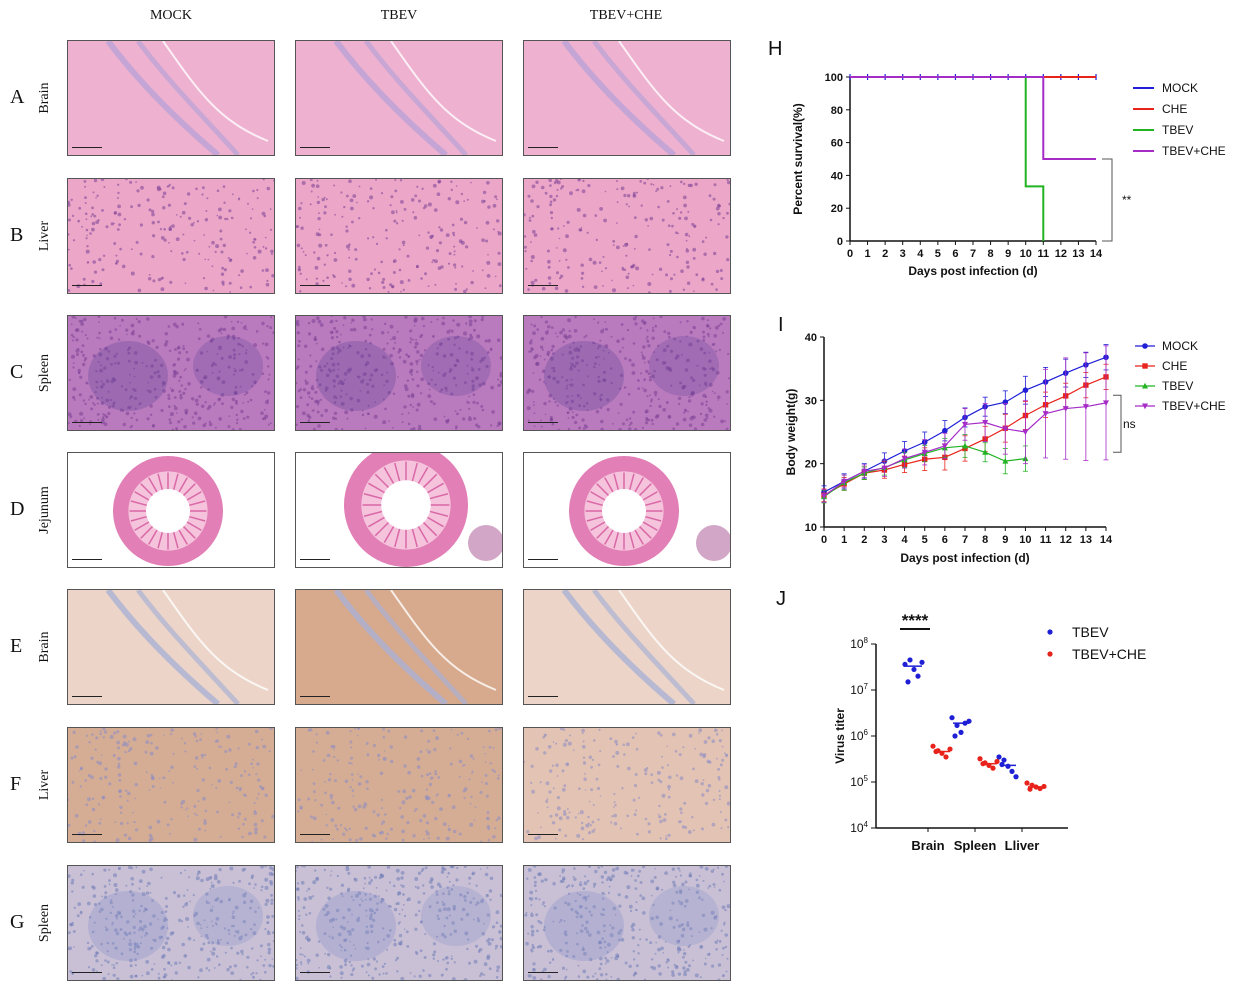 This screenshot has height=995, width=1248. I want to click on y-tick-label: 10⁵, so click(859, 781).